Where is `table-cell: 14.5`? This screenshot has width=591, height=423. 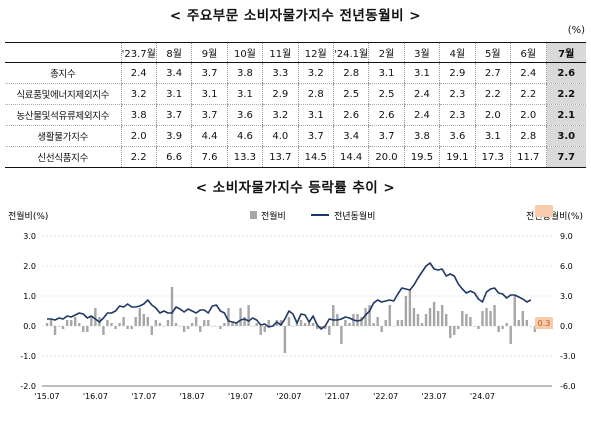 table-cell: 14.5 is located at coordinates (315, 157).